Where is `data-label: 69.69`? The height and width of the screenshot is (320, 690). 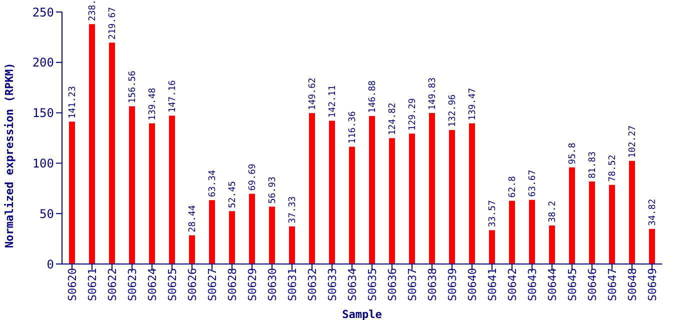 data-label: 69.69 is located at coordinates (253, 177).